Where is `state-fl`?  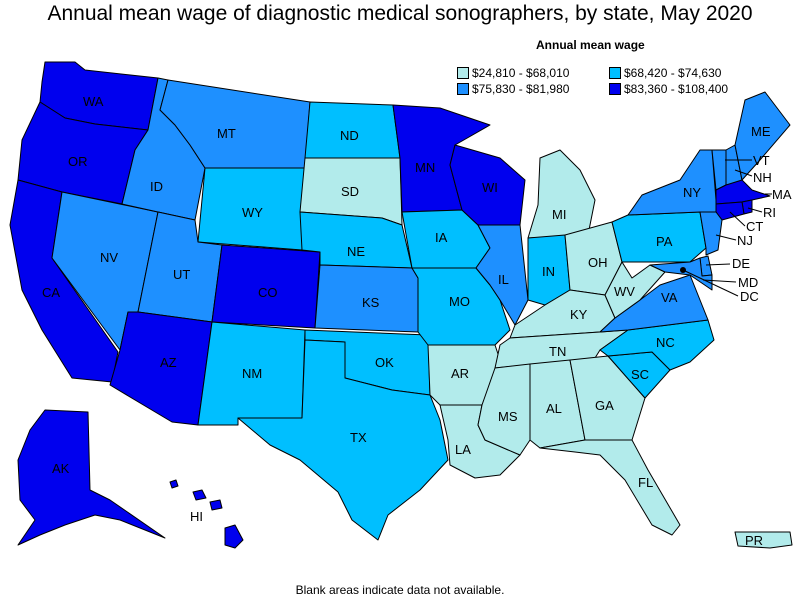 state-fl is located at coordinates (610, 487).